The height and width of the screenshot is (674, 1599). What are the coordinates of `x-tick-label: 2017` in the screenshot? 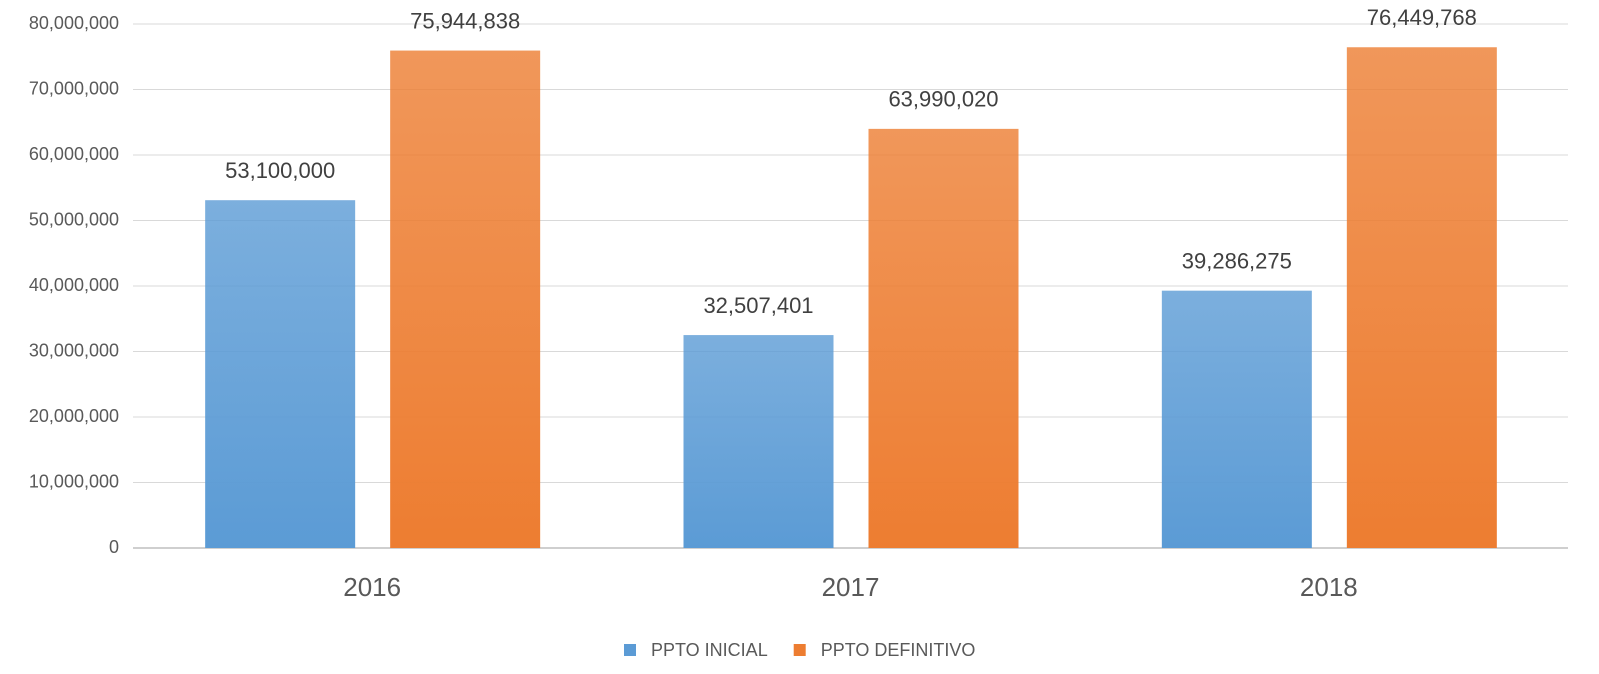 It's located at (851, 587).